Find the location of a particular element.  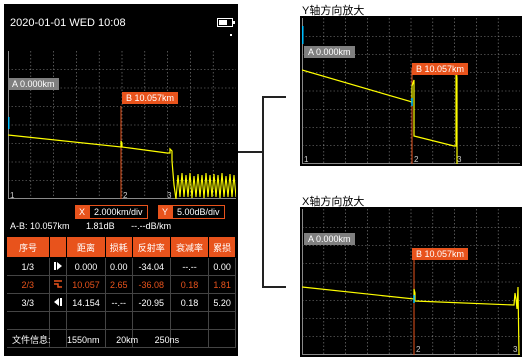

cell-no: 1/3 is located at coordinates (28, 266).